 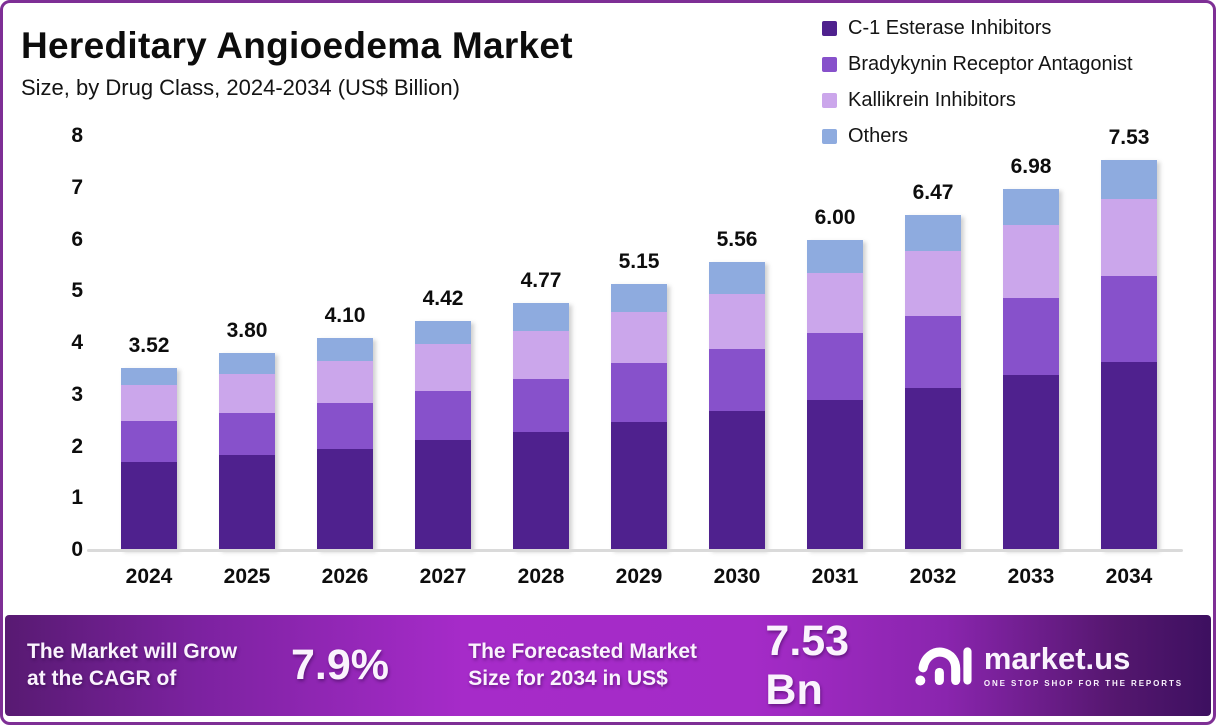 I want to click on segment-others-2029, so click(x=639, y=297).